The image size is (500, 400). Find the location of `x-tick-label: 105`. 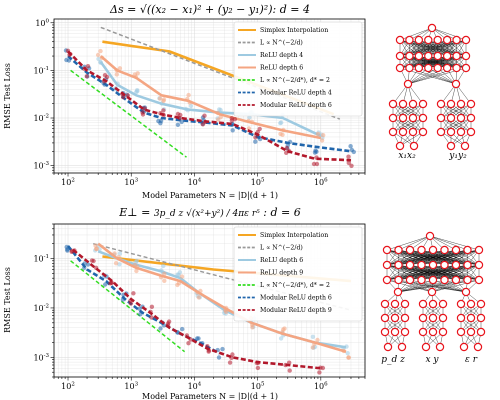

x-tick-label: 105 is located at coordinates (258, 183).